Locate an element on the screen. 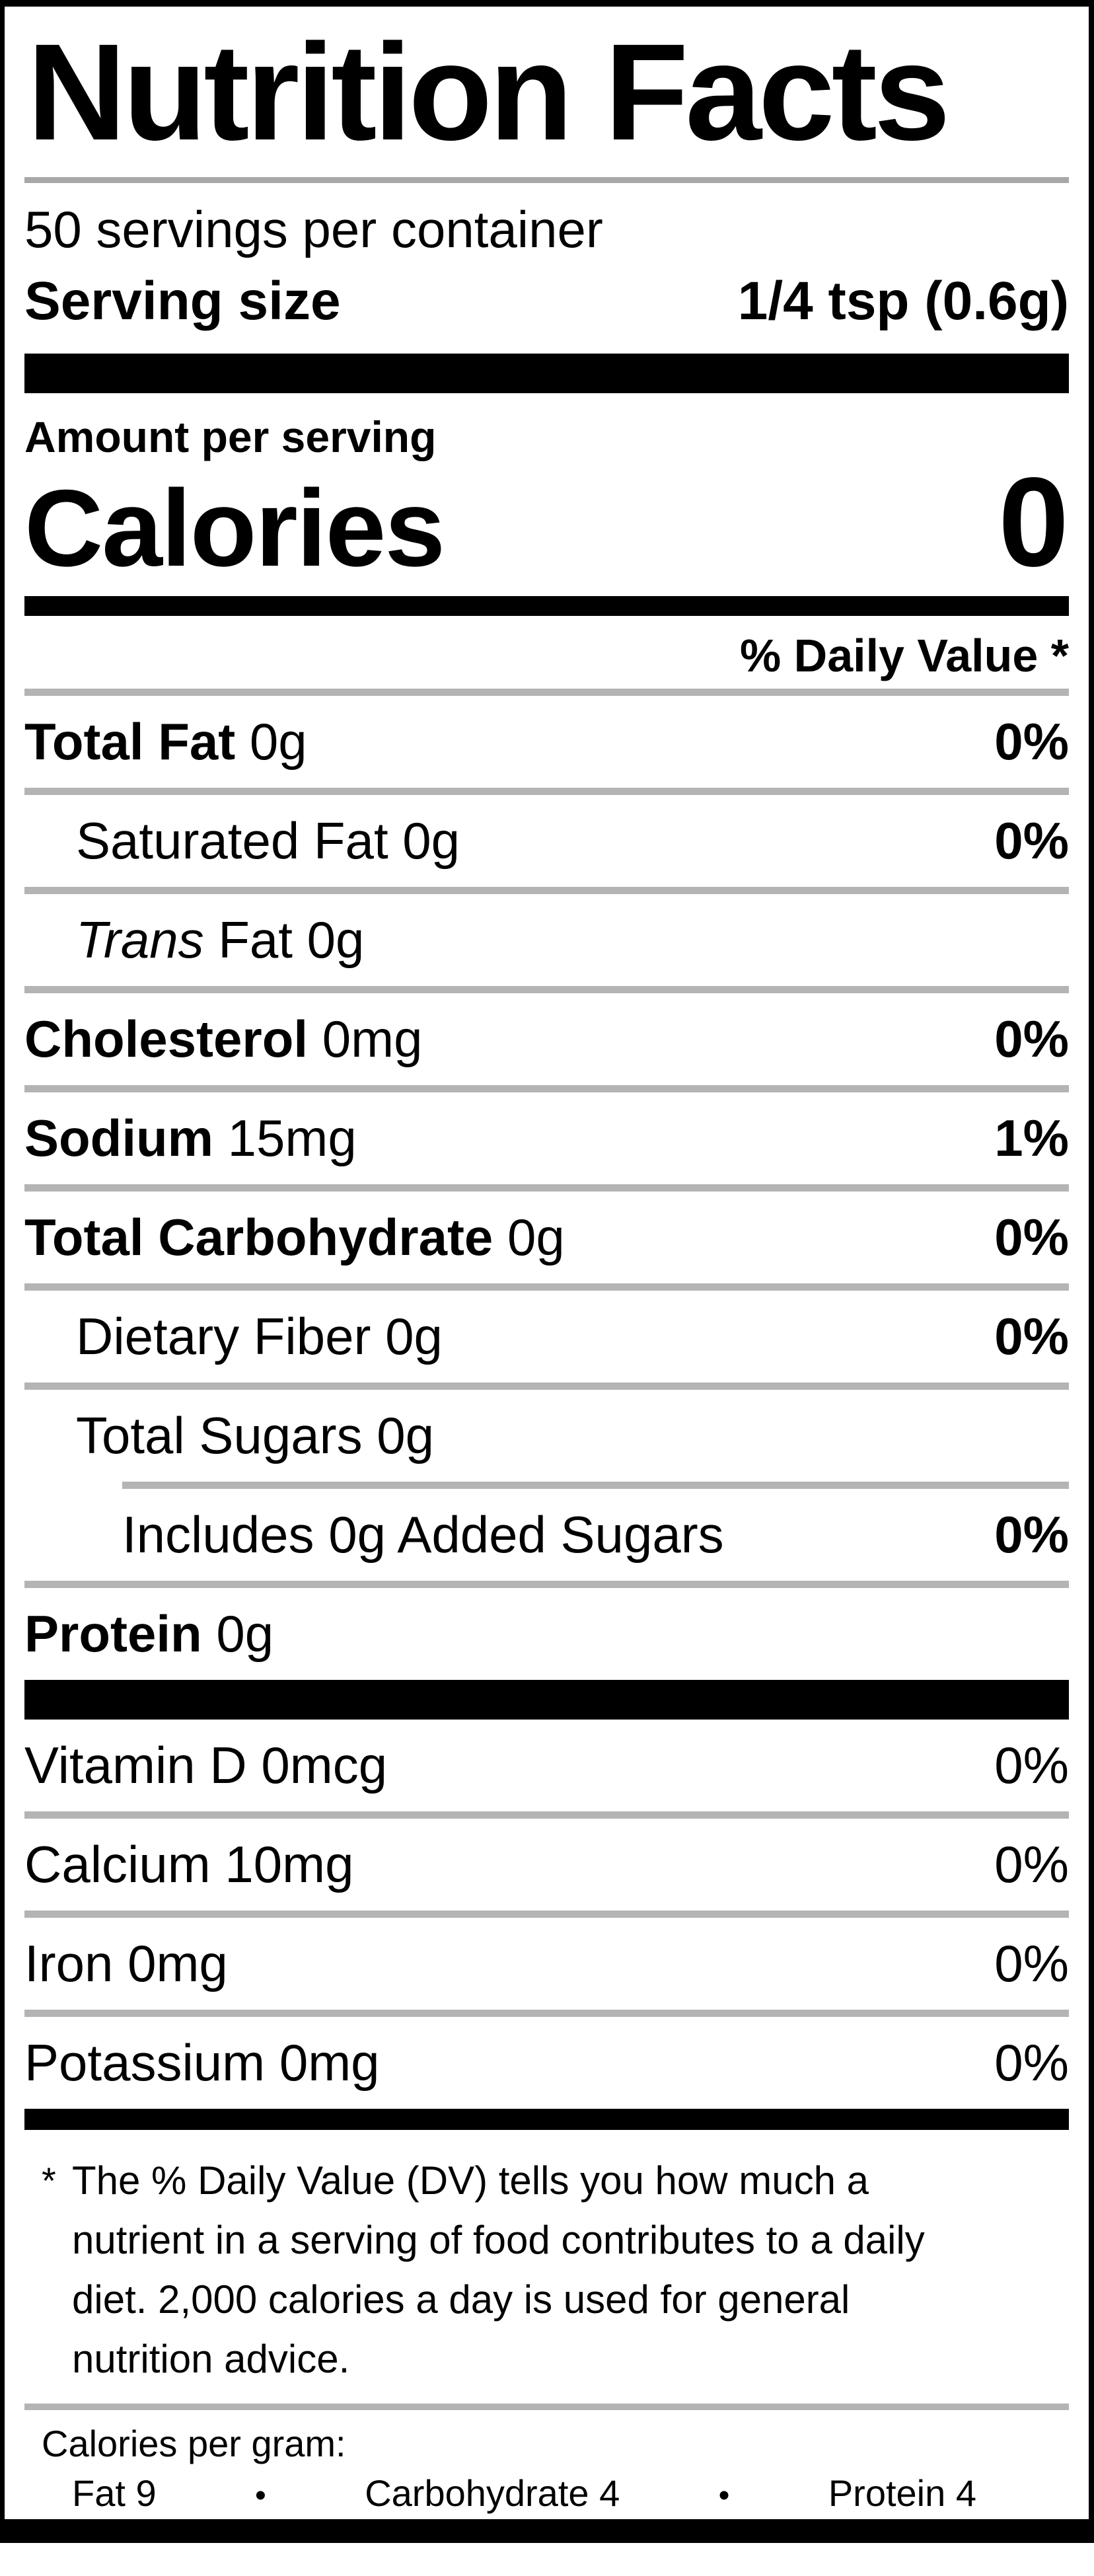 The width and height of the screenshot is (1094, 2576). calories-per-gram-protein: Protein 4 is located at coordinates (902, 2493).